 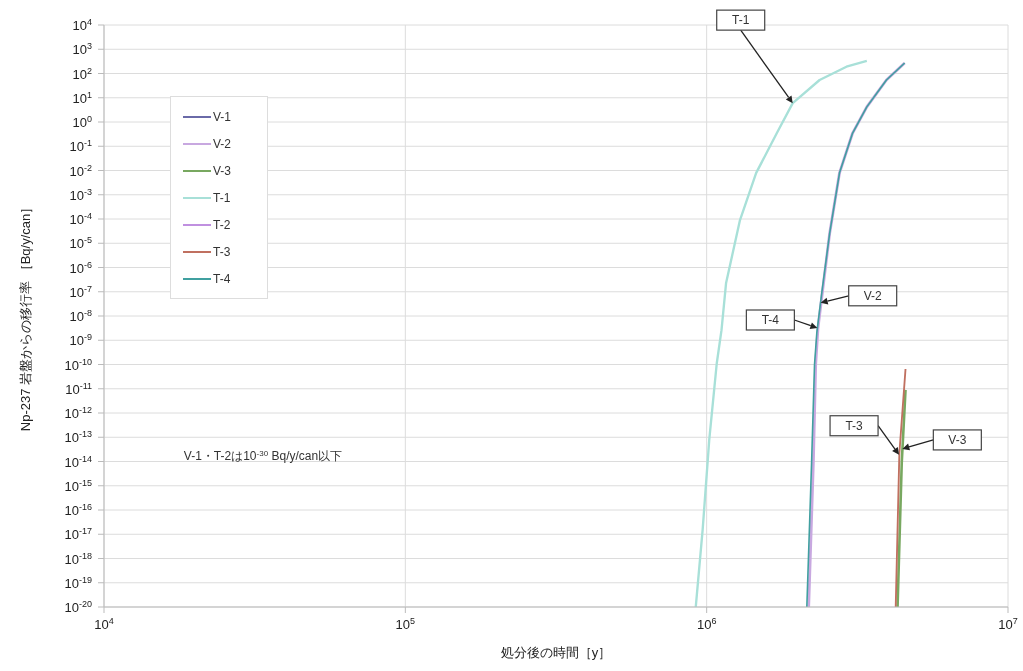 What do you see at coordinates (78, 582) in the screenshot?
I see `y-tick-label: 10$^{-19}$` at bounding box center [78, 582].